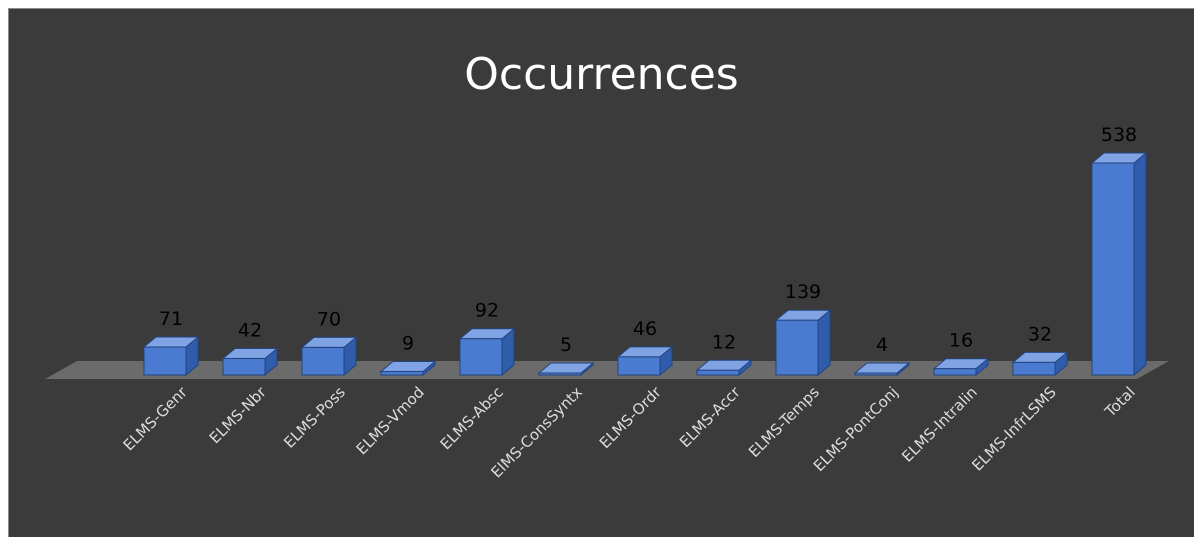  Describe the element at coordinates (724, 368) in the screenshot. I see `bar-ELMS-Accr` at that location.